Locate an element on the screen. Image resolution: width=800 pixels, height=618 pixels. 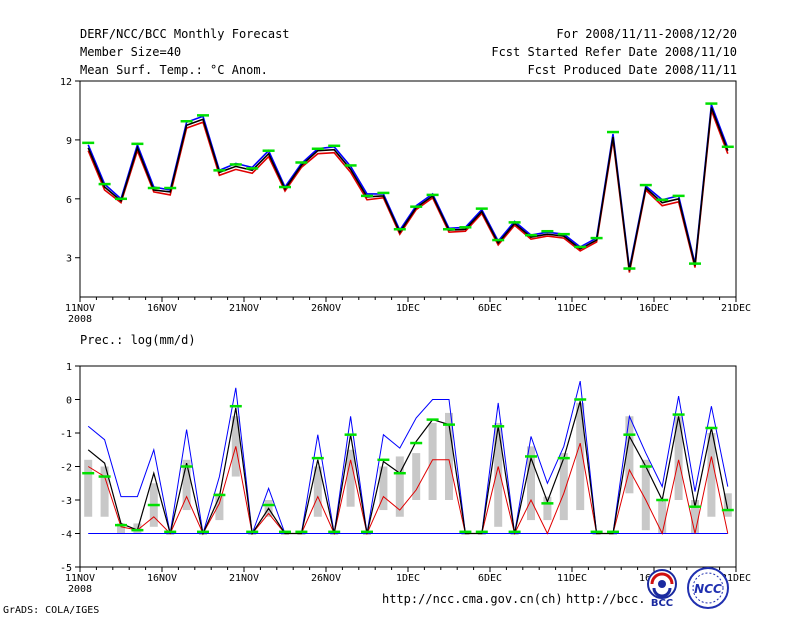
bcc-logo: BCC is located at coordinates (662, 590).